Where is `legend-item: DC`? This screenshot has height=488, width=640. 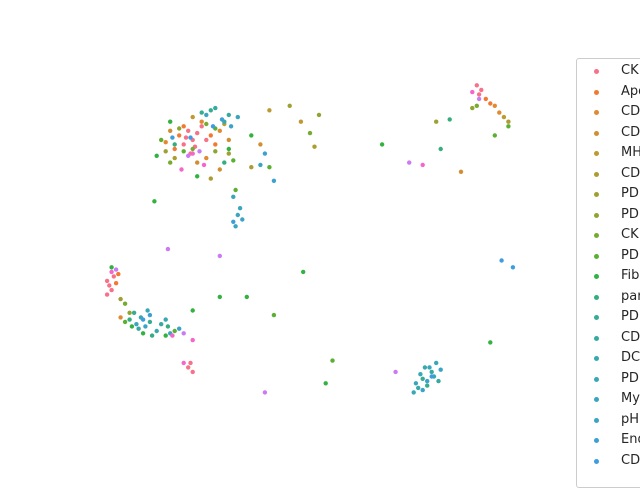
legend-item: DC is located at coordinates (608, 358).